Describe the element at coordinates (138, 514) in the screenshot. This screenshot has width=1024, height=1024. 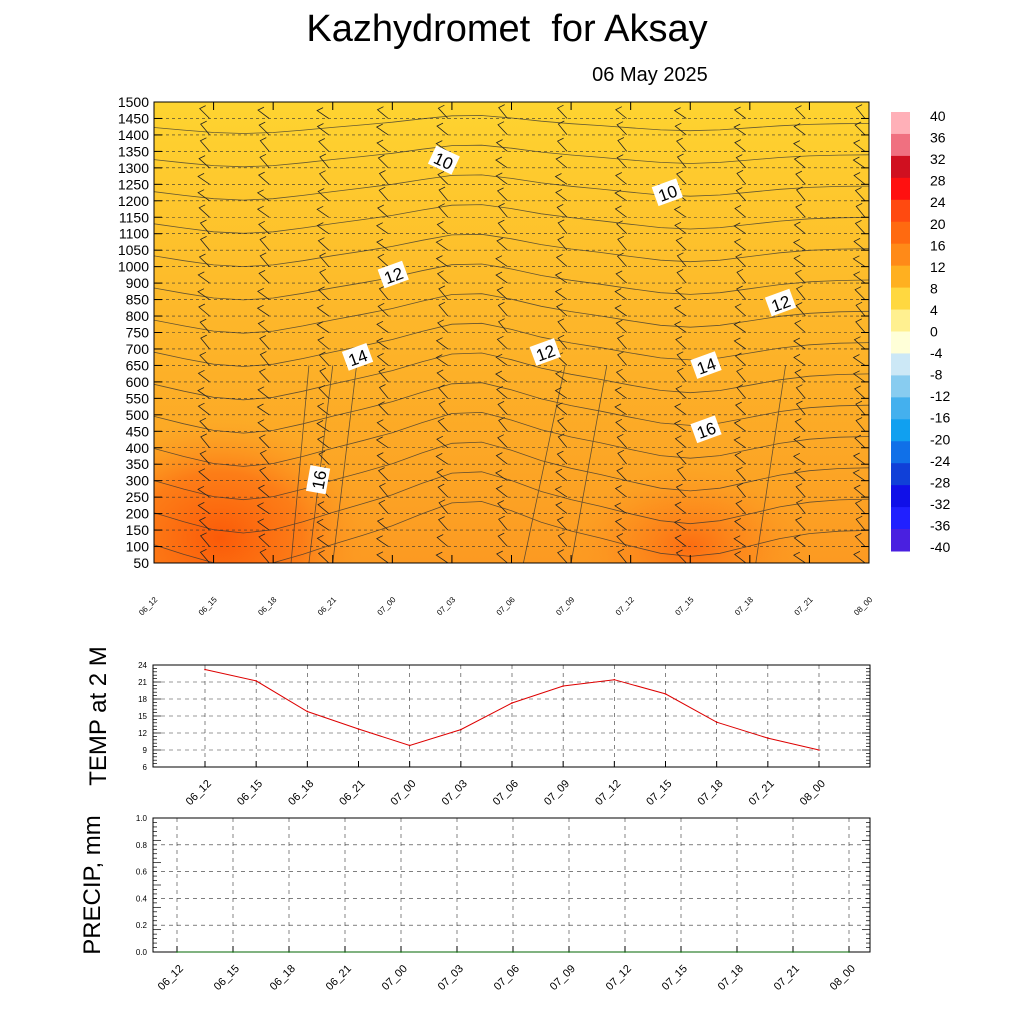
I see `y-tick-label: 200` at that location.